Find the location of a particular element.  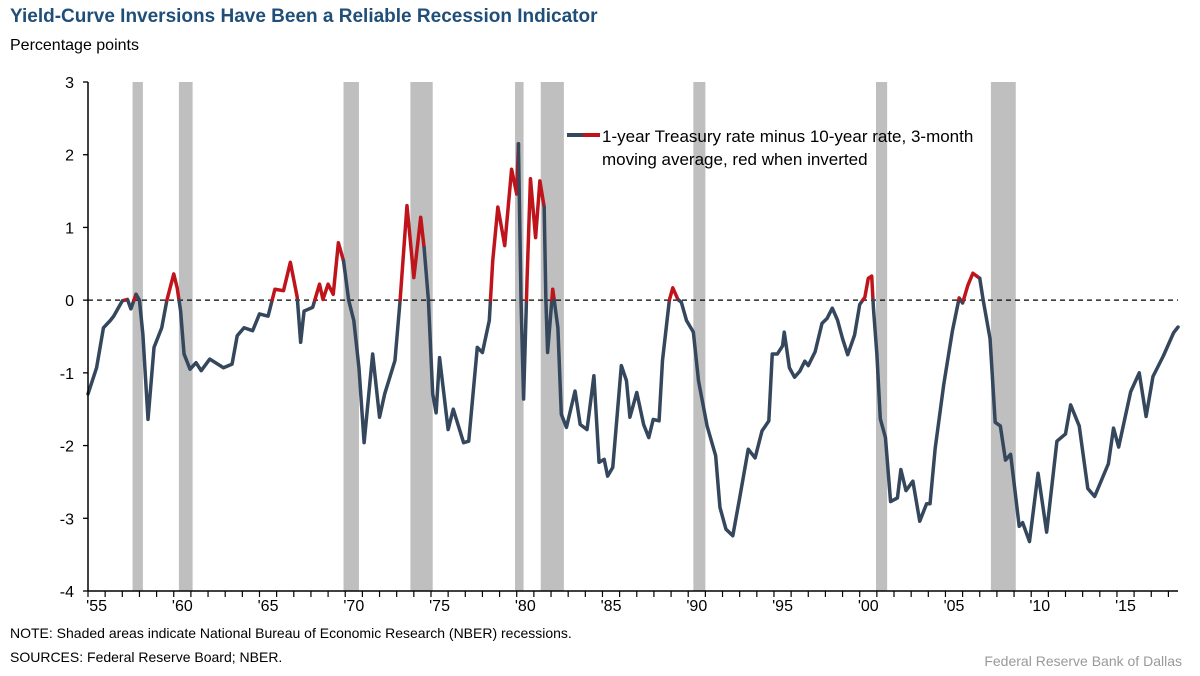

y-tick-label: 3 is located at coordinates (69, 83).